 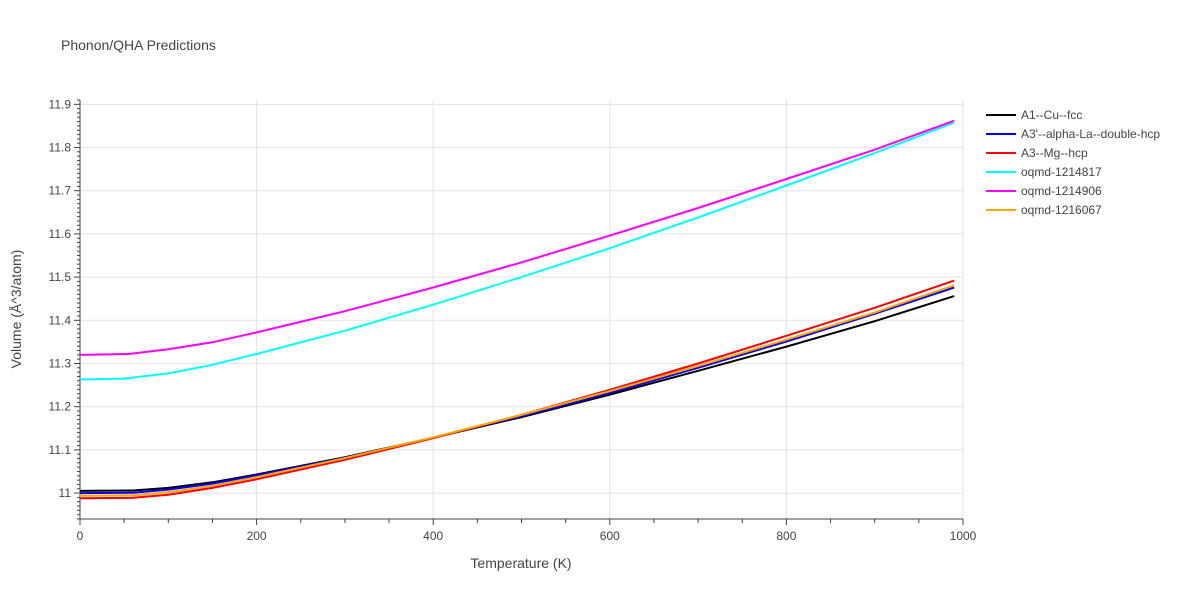 What do you see at coordinates (610, 536) in the screenshot?
I see `x-tick-label: 600` at bounding box center [610, 536].